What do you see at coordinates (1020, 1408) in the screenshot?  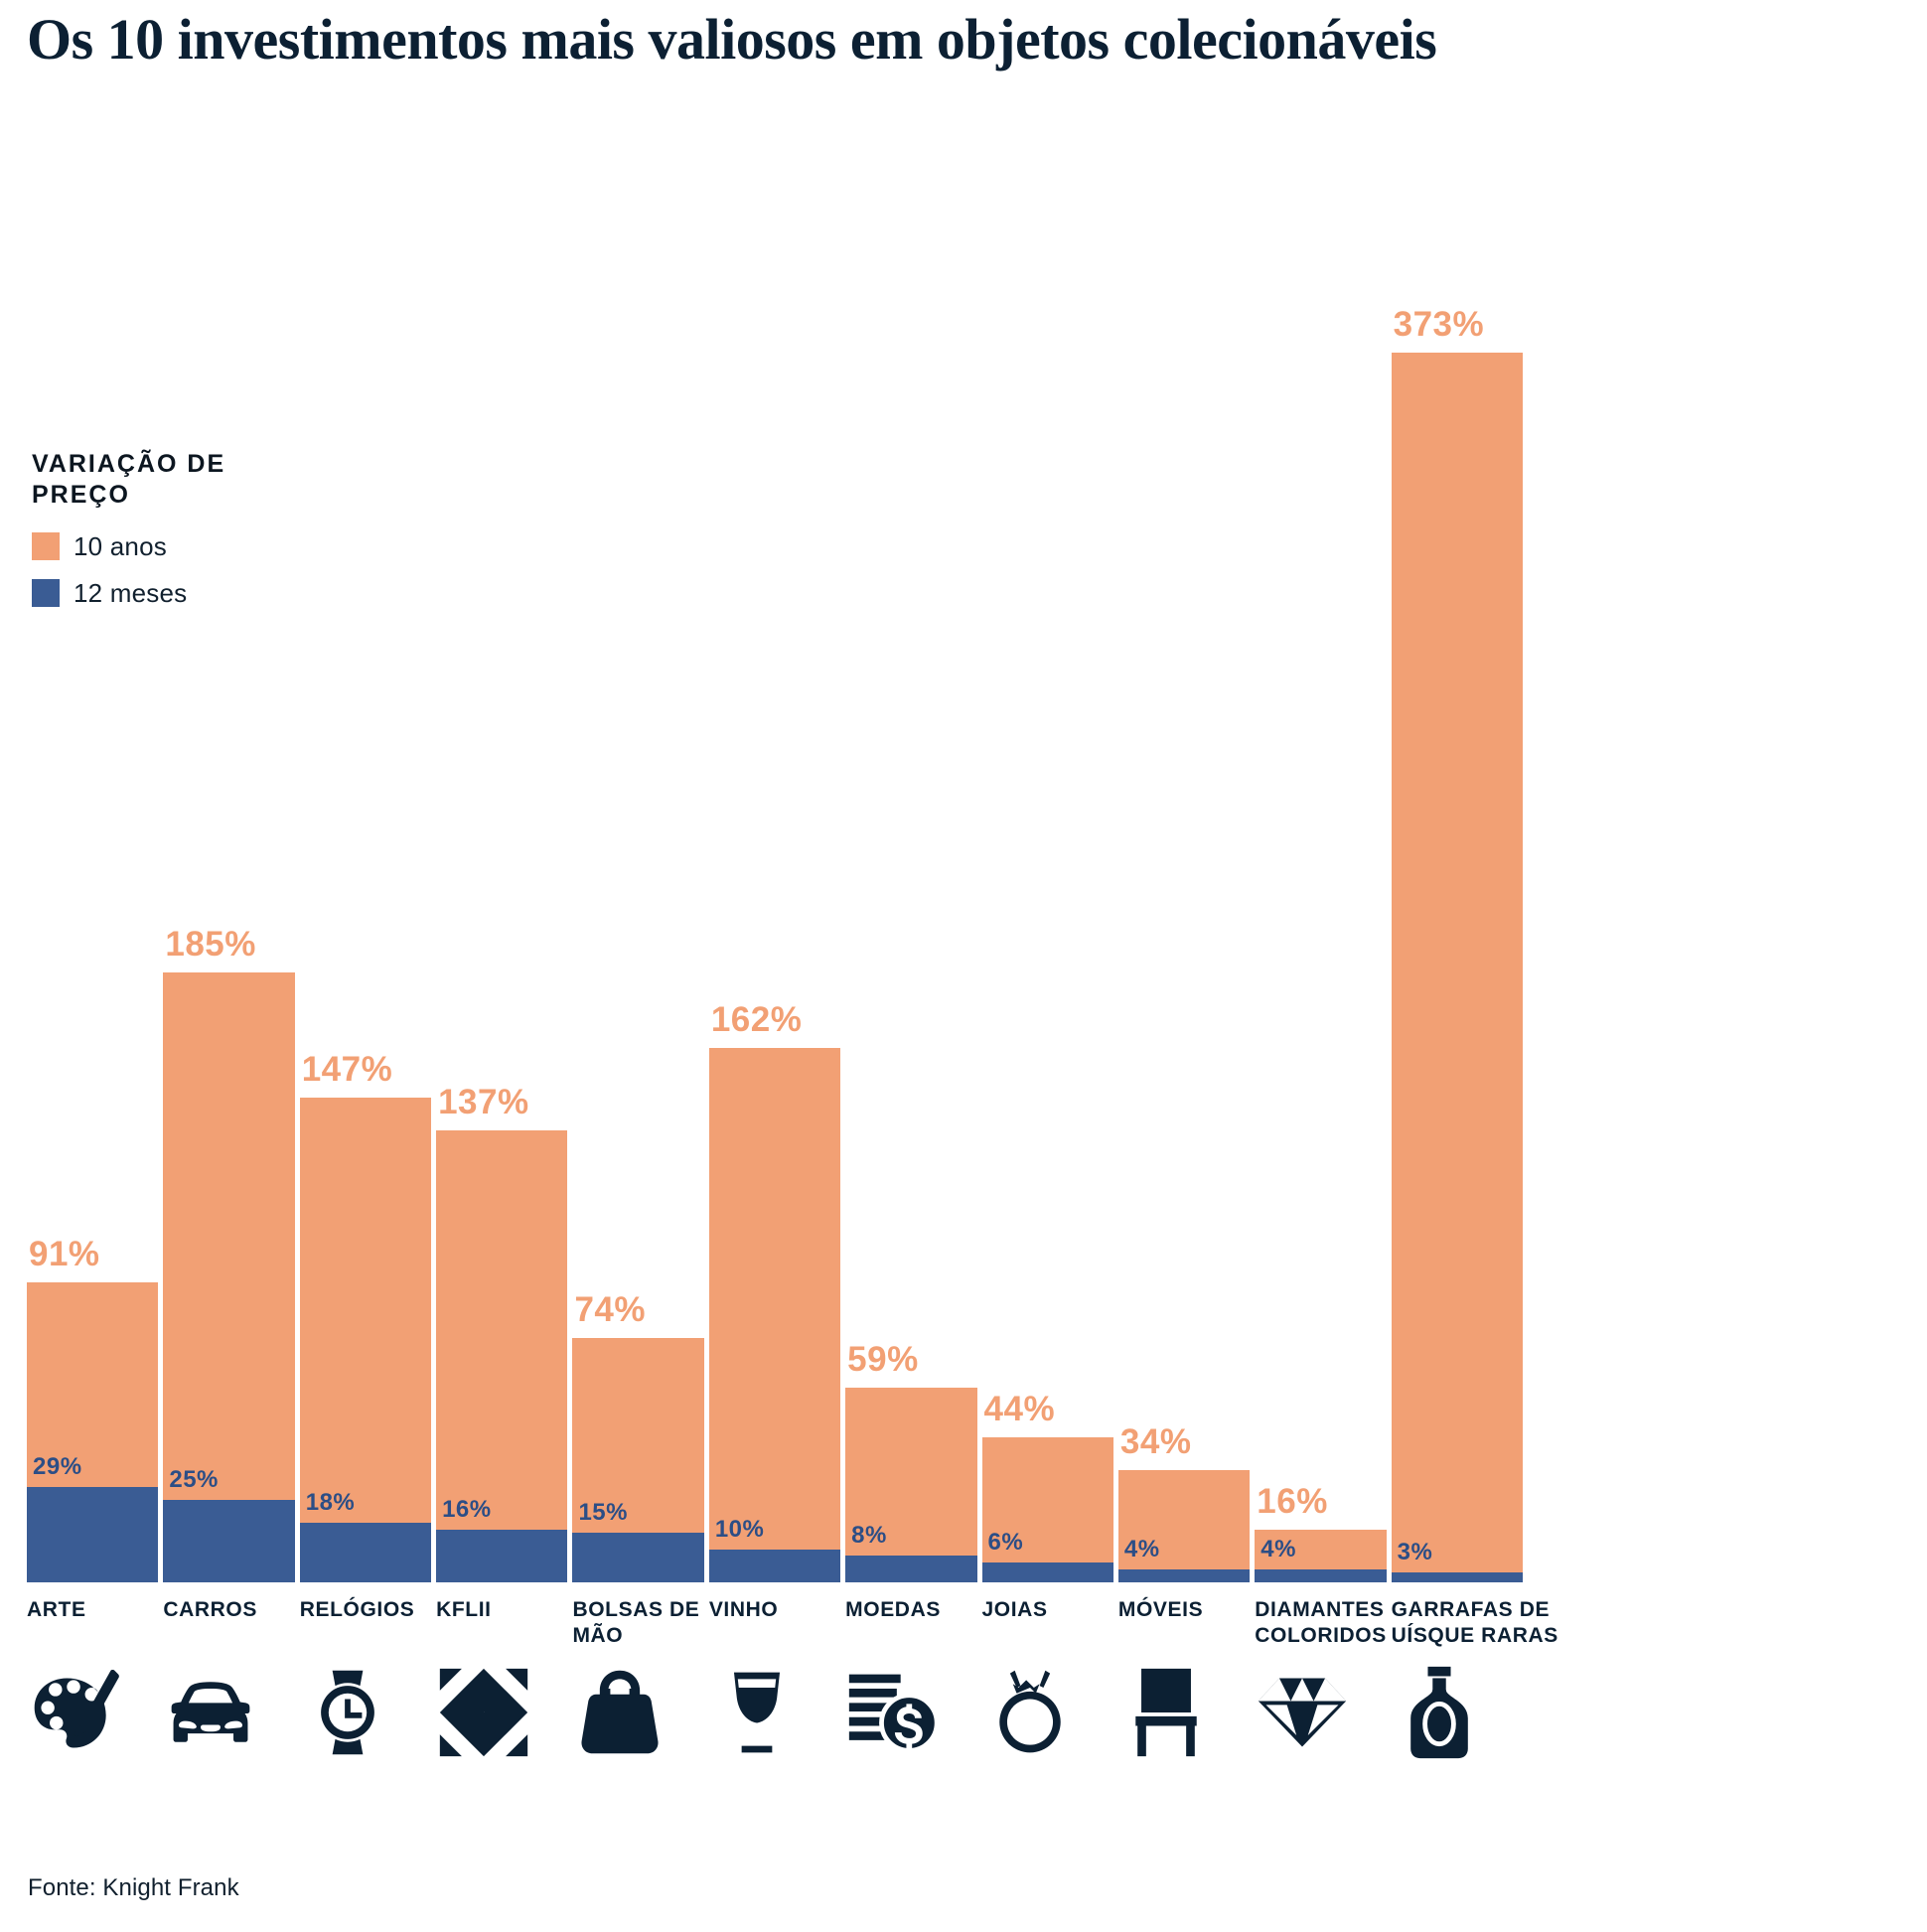 I see `value-label-ten-years: 44%` at bounding box center [1020, 1408].